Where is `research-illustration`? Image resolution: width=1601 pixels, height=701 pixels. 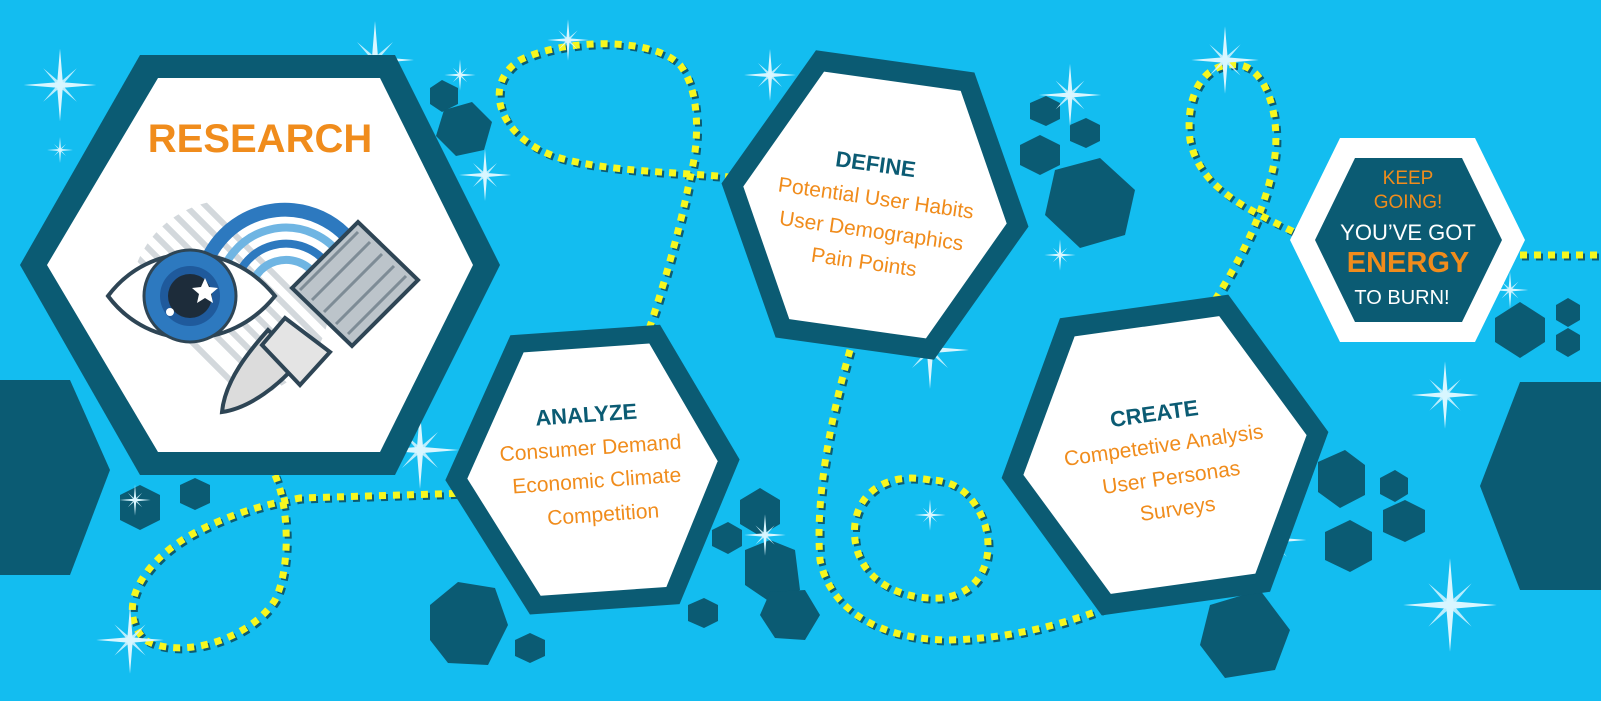 research-illustration is located at coordinates (263, 300).